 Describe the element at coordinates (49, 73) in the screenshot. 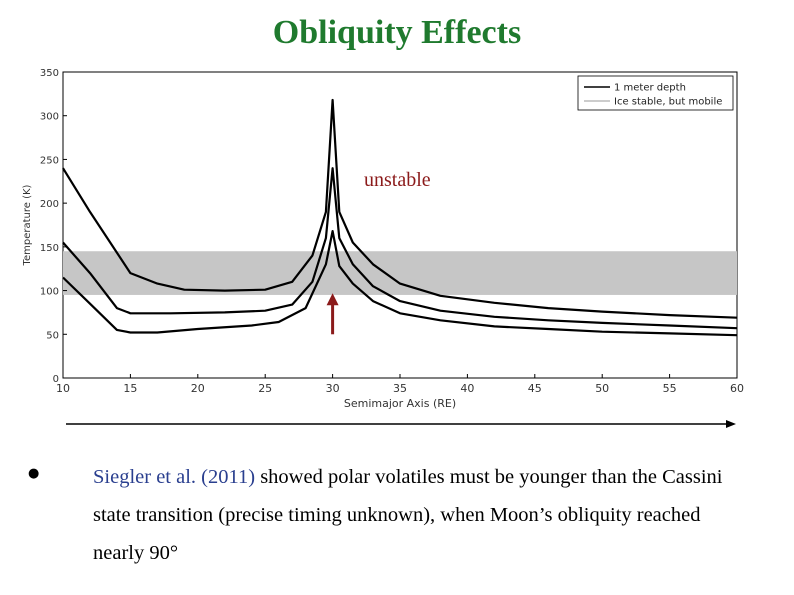

I see `y-tick-label: 350` at that location.